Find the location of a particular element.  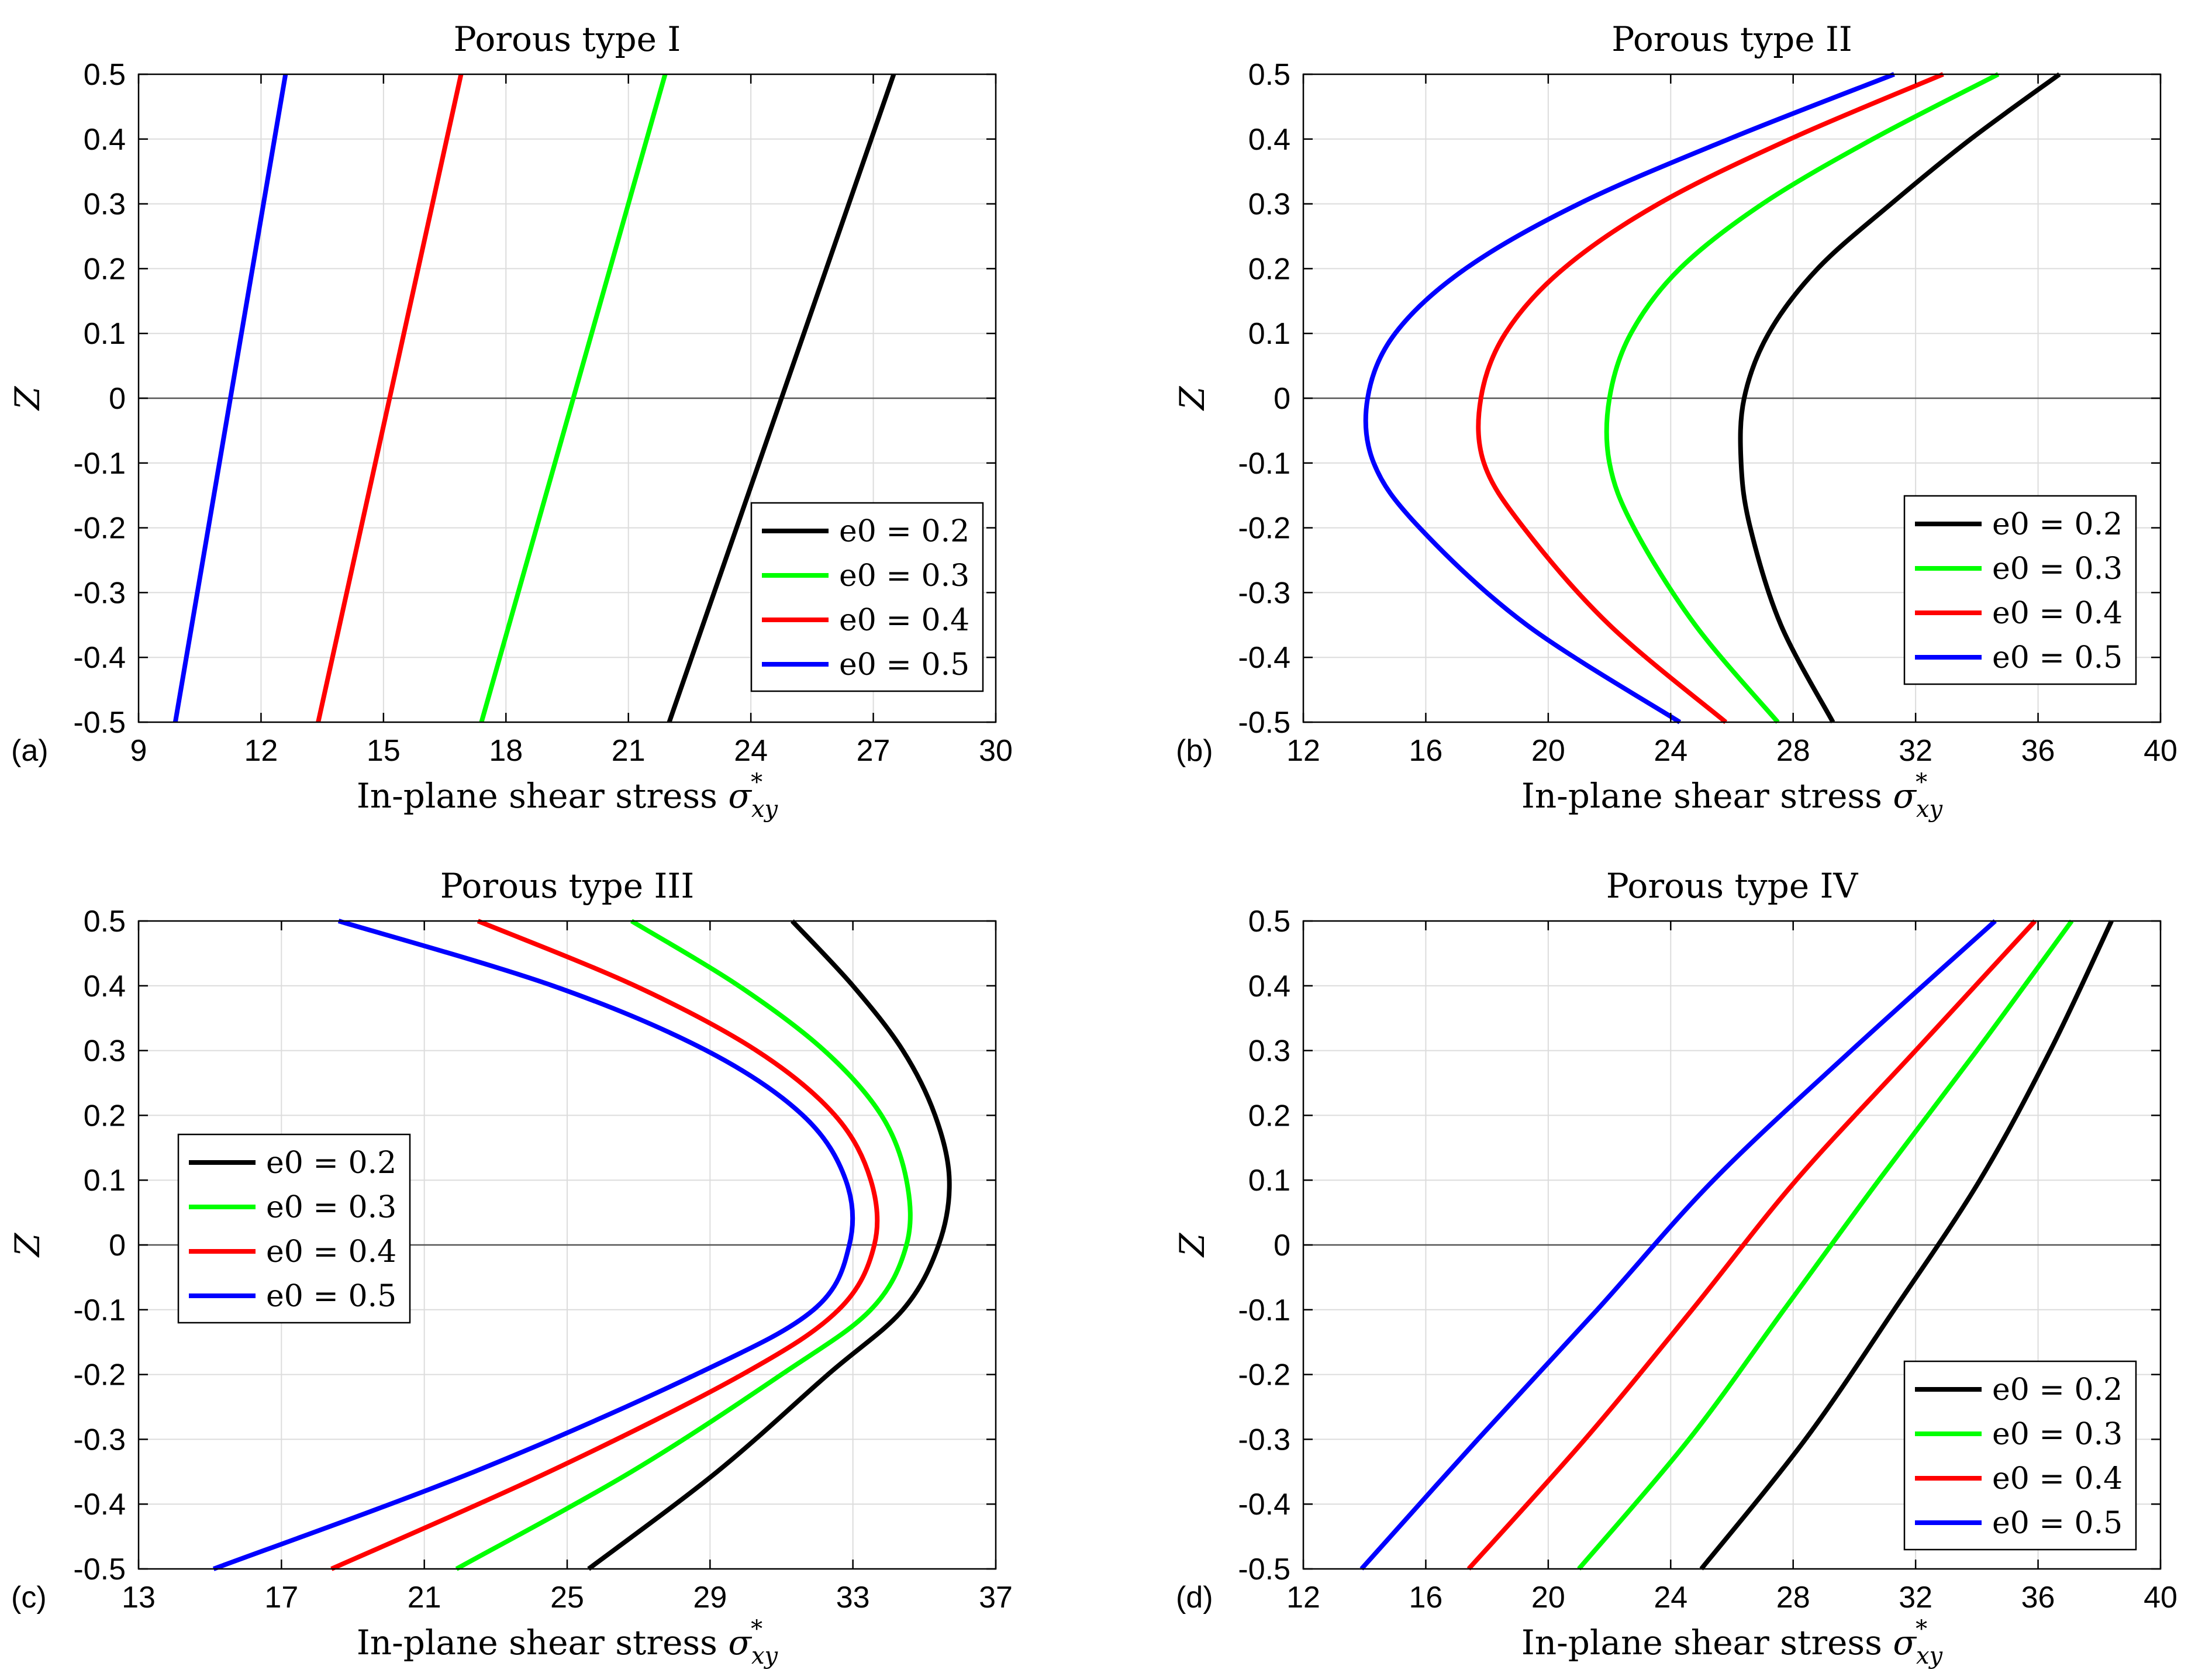

x-tick-label: 18 is located at coordinates (506, 751).